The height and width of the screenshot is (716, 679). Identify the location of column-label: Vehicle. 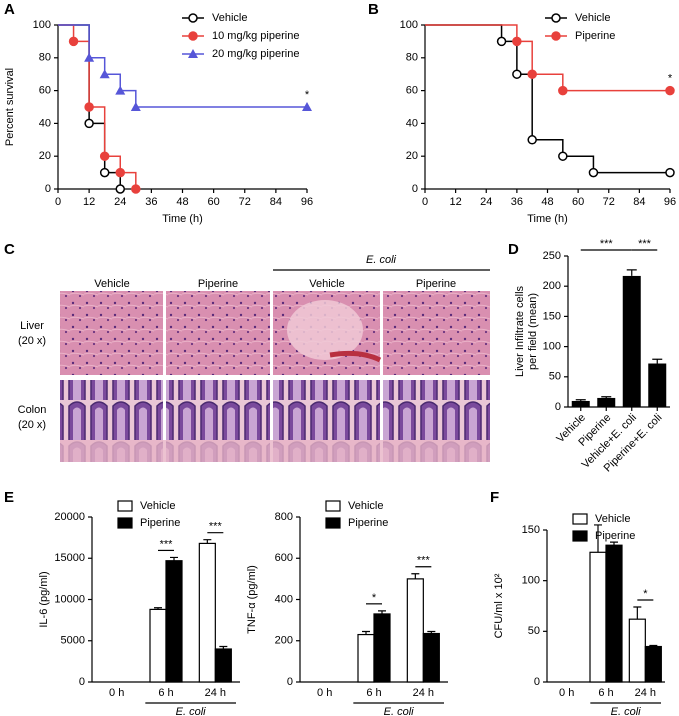
(111, 284).